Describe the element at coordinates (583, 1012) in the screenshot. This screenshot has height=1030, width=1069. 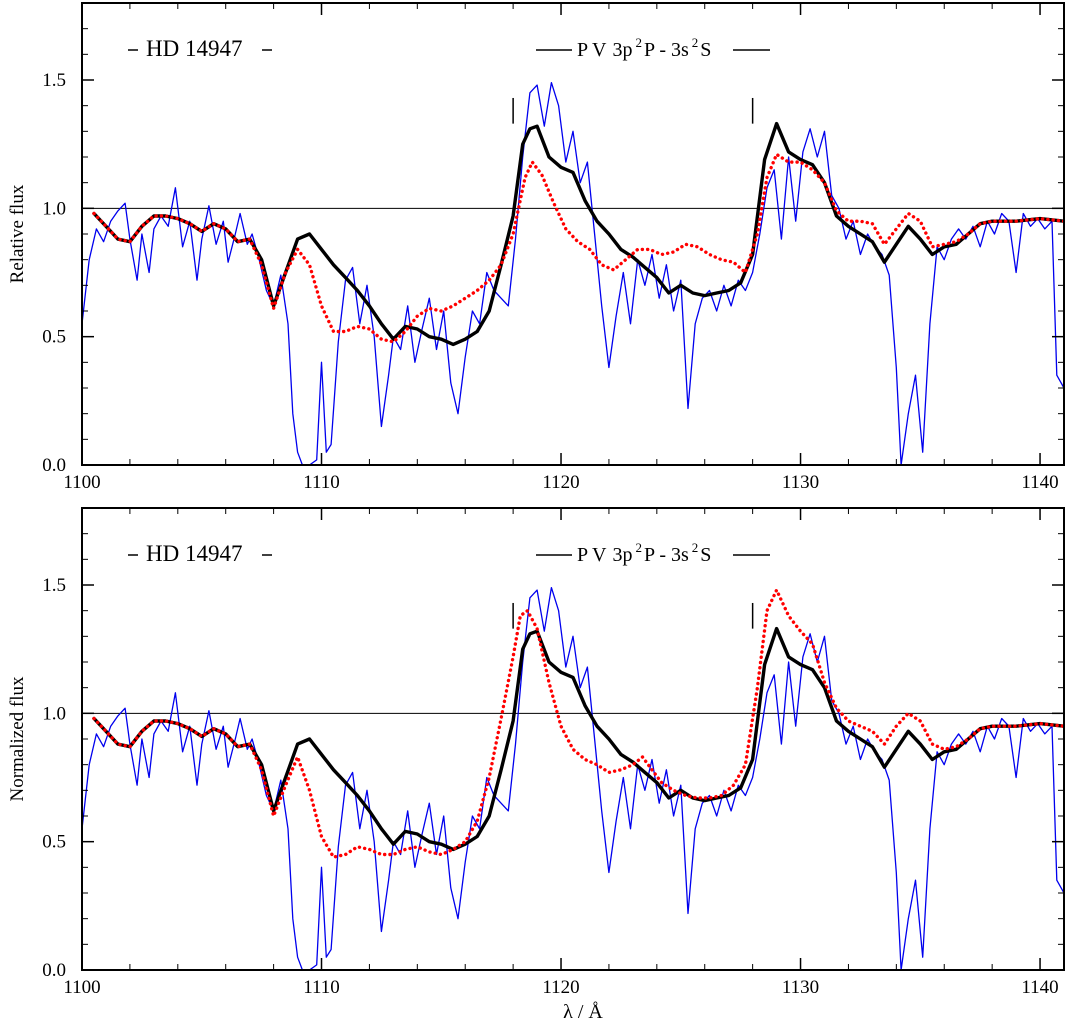
I see `x-axis-label: λ / Å` at that location.